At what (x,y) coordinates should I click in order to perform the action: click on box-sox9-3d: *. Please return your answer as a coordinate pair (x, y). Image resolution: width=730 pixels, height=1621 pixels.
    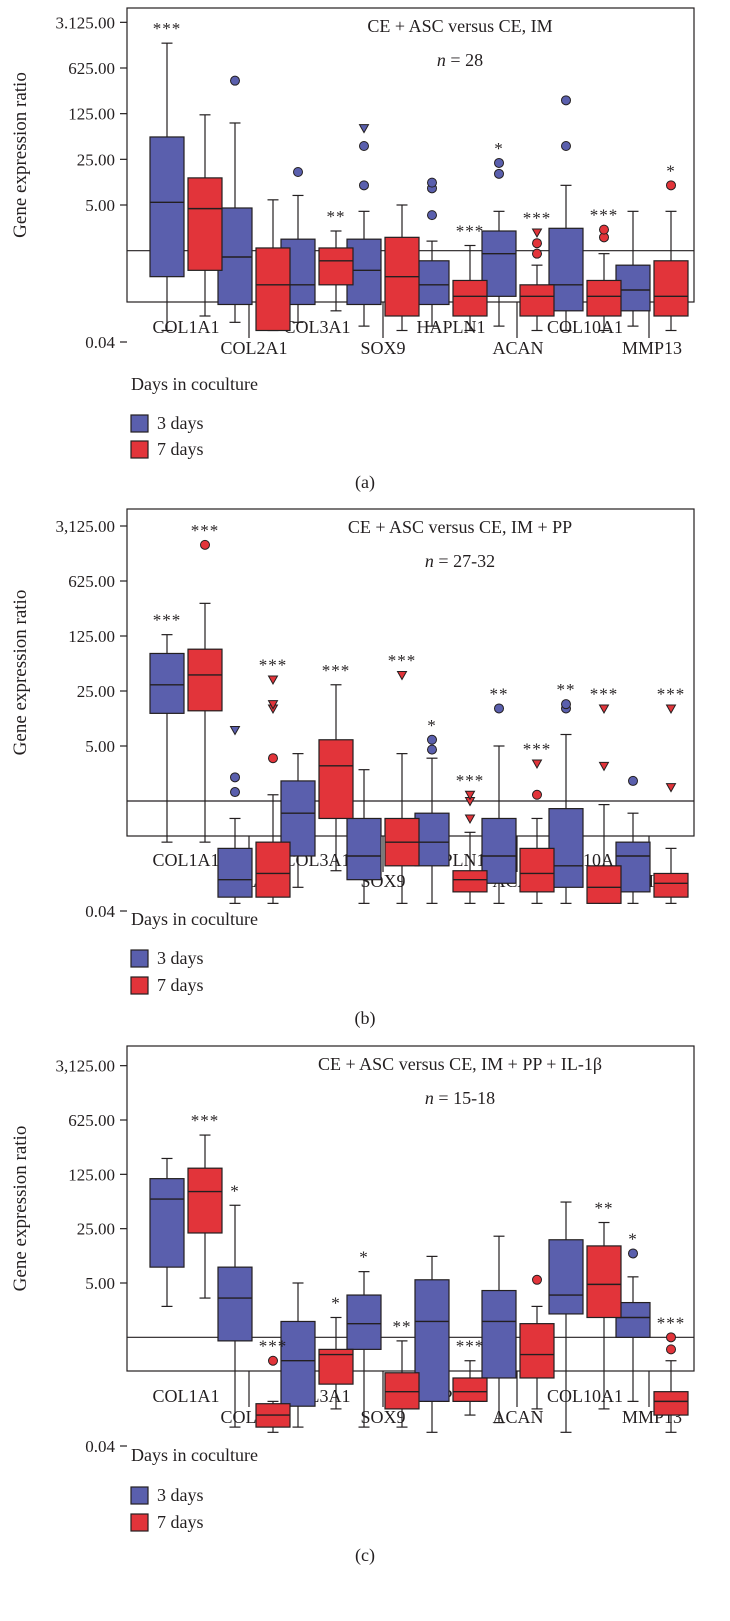
    Looking at the image, I should click on (364, 1338).